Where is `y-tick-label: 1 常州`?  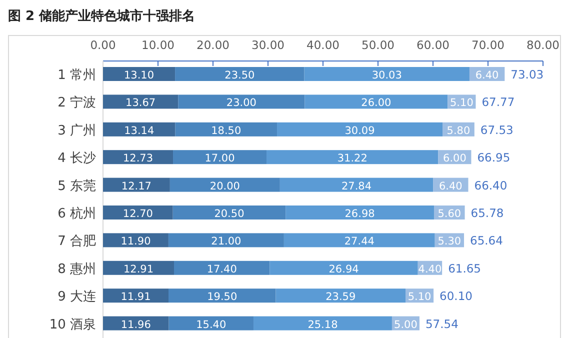
y-tick-label: 1 常州 is located at coordinates (77, 75).